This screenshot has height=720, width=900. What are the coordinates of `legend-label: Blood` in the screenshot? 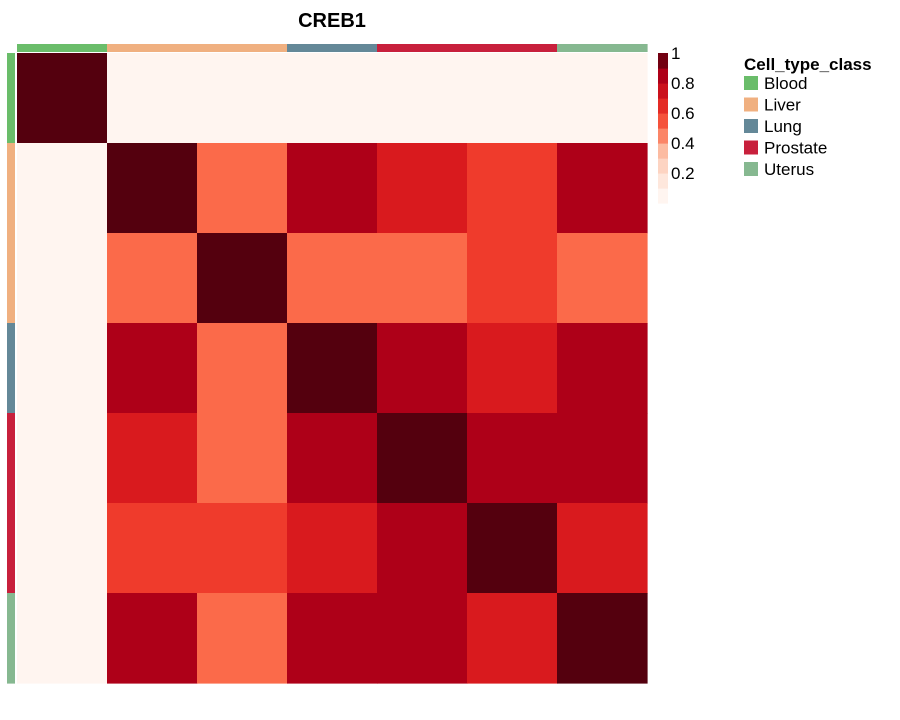 It's located at (785, 83).